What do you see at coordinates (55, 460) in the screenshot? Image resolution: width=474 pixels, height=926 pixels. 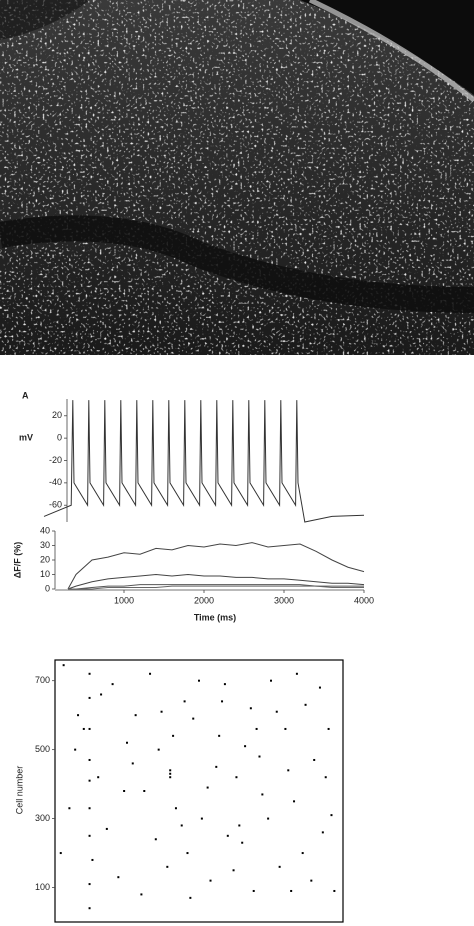 I see `y-tick-label: -20` at bounding box center [55, 460].